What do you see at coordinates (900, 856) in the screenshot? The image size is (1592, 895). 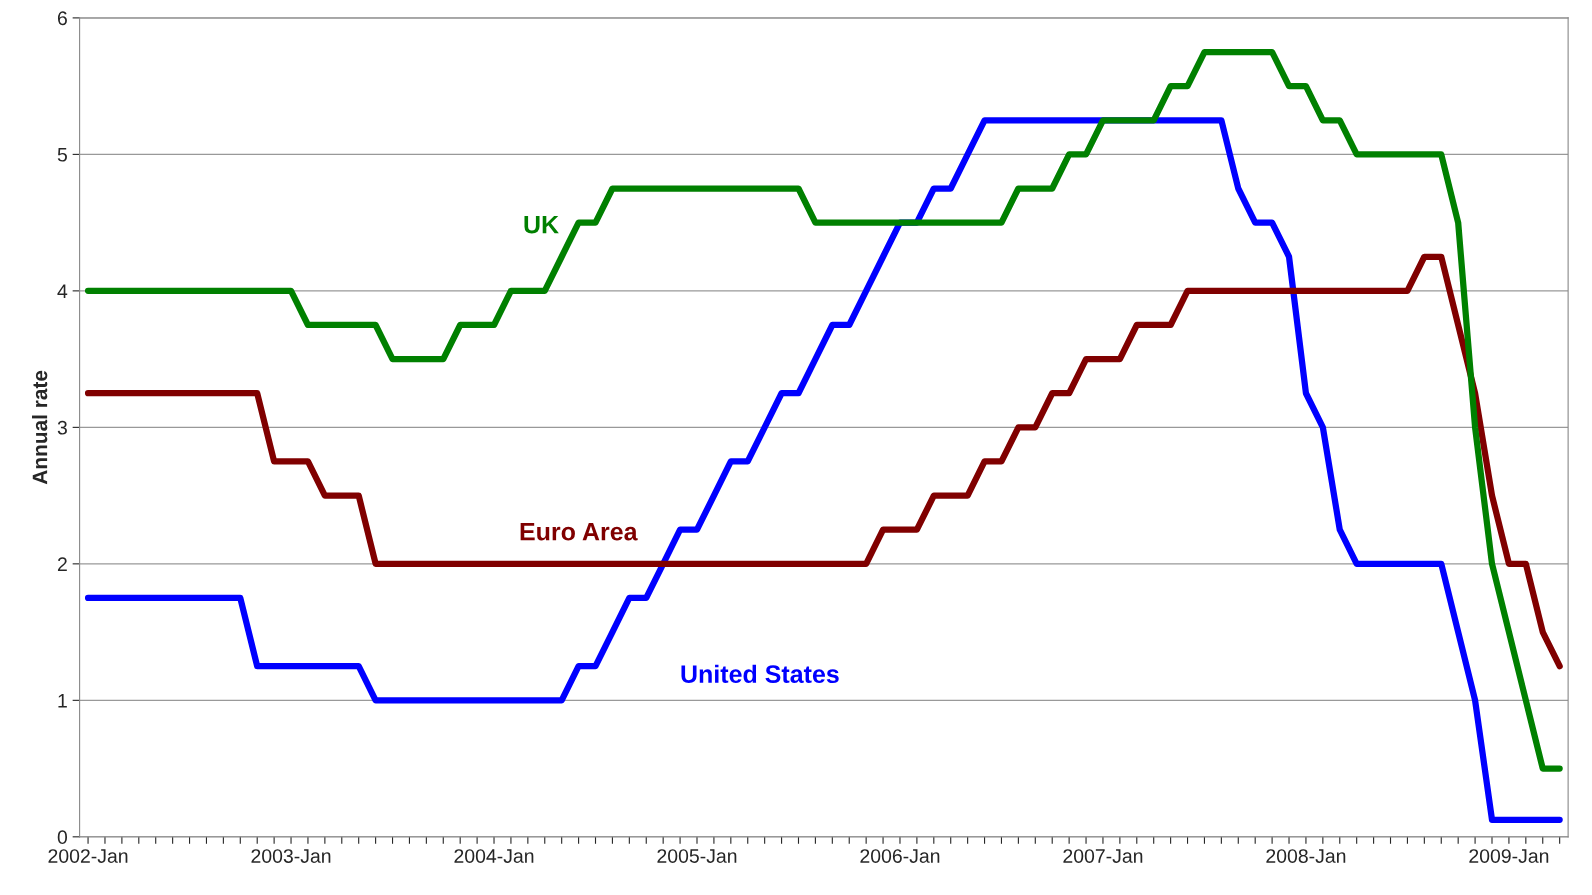 I see `x-tick-label: 2006-Jan` at bounding box center [900, 856].